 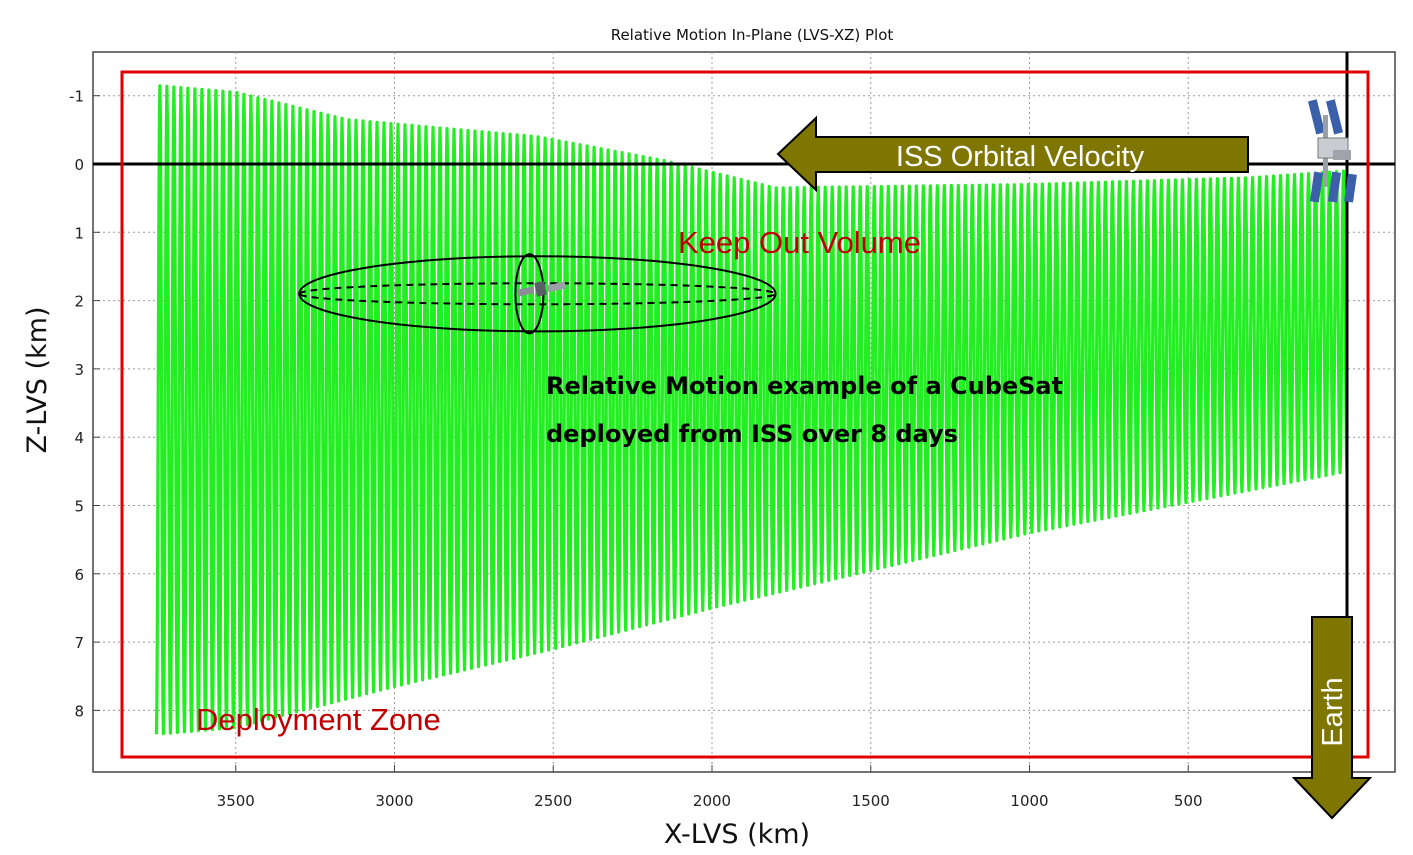 I want to click on deployment-zone-label: Deployment Zone, so click(x=318, y=719).